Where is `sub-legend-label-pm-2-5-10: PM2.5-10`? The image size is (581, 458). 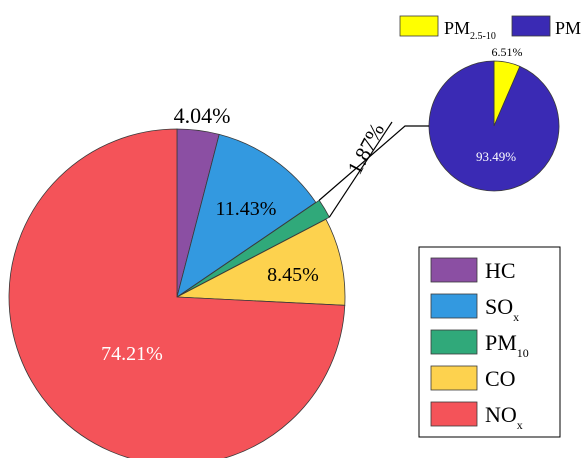
sub-legend-label-pm-2-5-10: PM2.5-10 is located at coordinates (470, 30).